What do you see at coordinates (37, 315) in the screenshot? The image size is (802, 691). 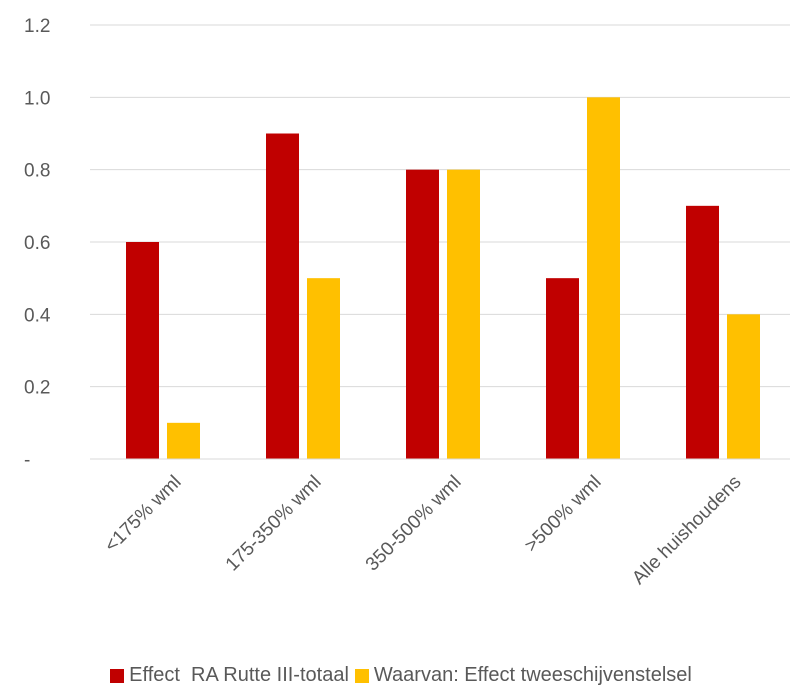 I see `y-tick-label: 0.4` at bounding box center [37, 315].